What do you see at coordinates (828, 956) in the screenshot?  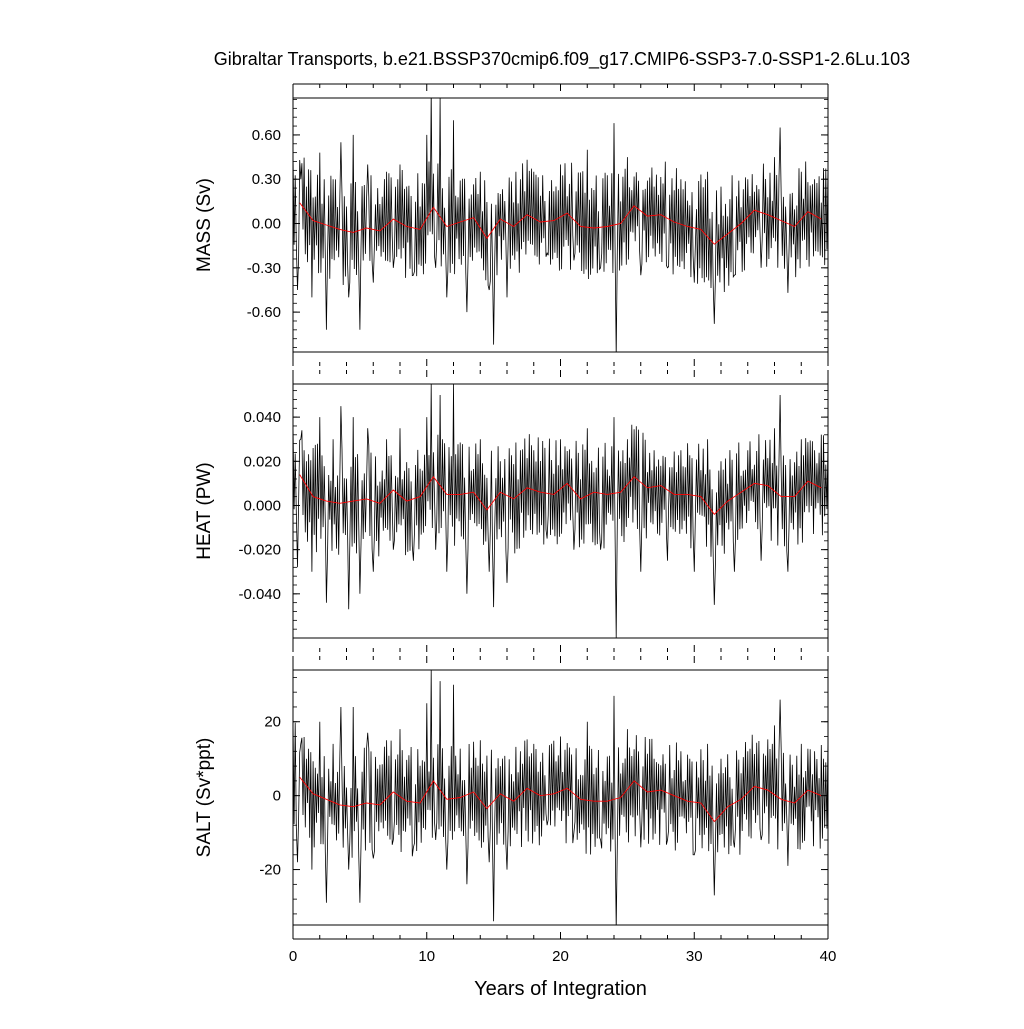 I see `x-tick-label: 40` at bounding box center [828, 956].